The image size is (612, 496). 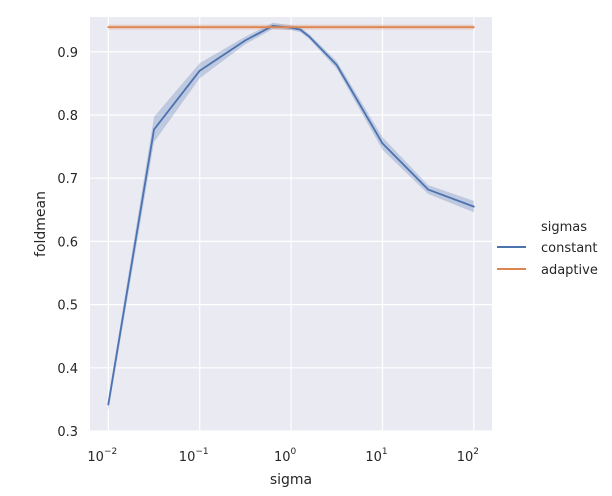 I want to click on y-tick-label-5: 0.8, so click(x=67, y=116).